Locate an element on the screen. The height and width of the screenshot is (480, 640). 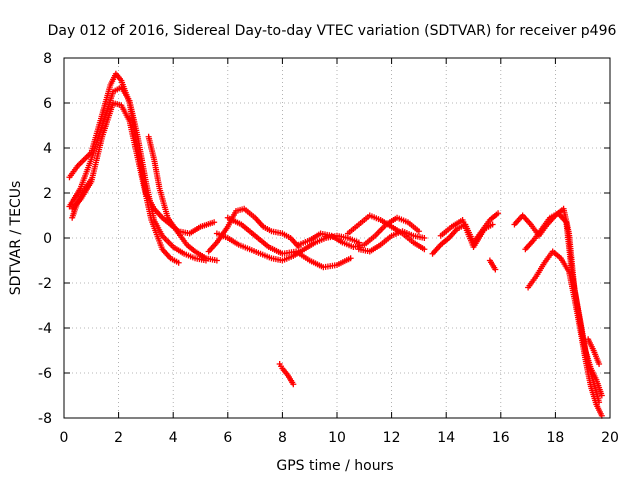
x-tick-label: 8 is located at coordinates (282, 438).